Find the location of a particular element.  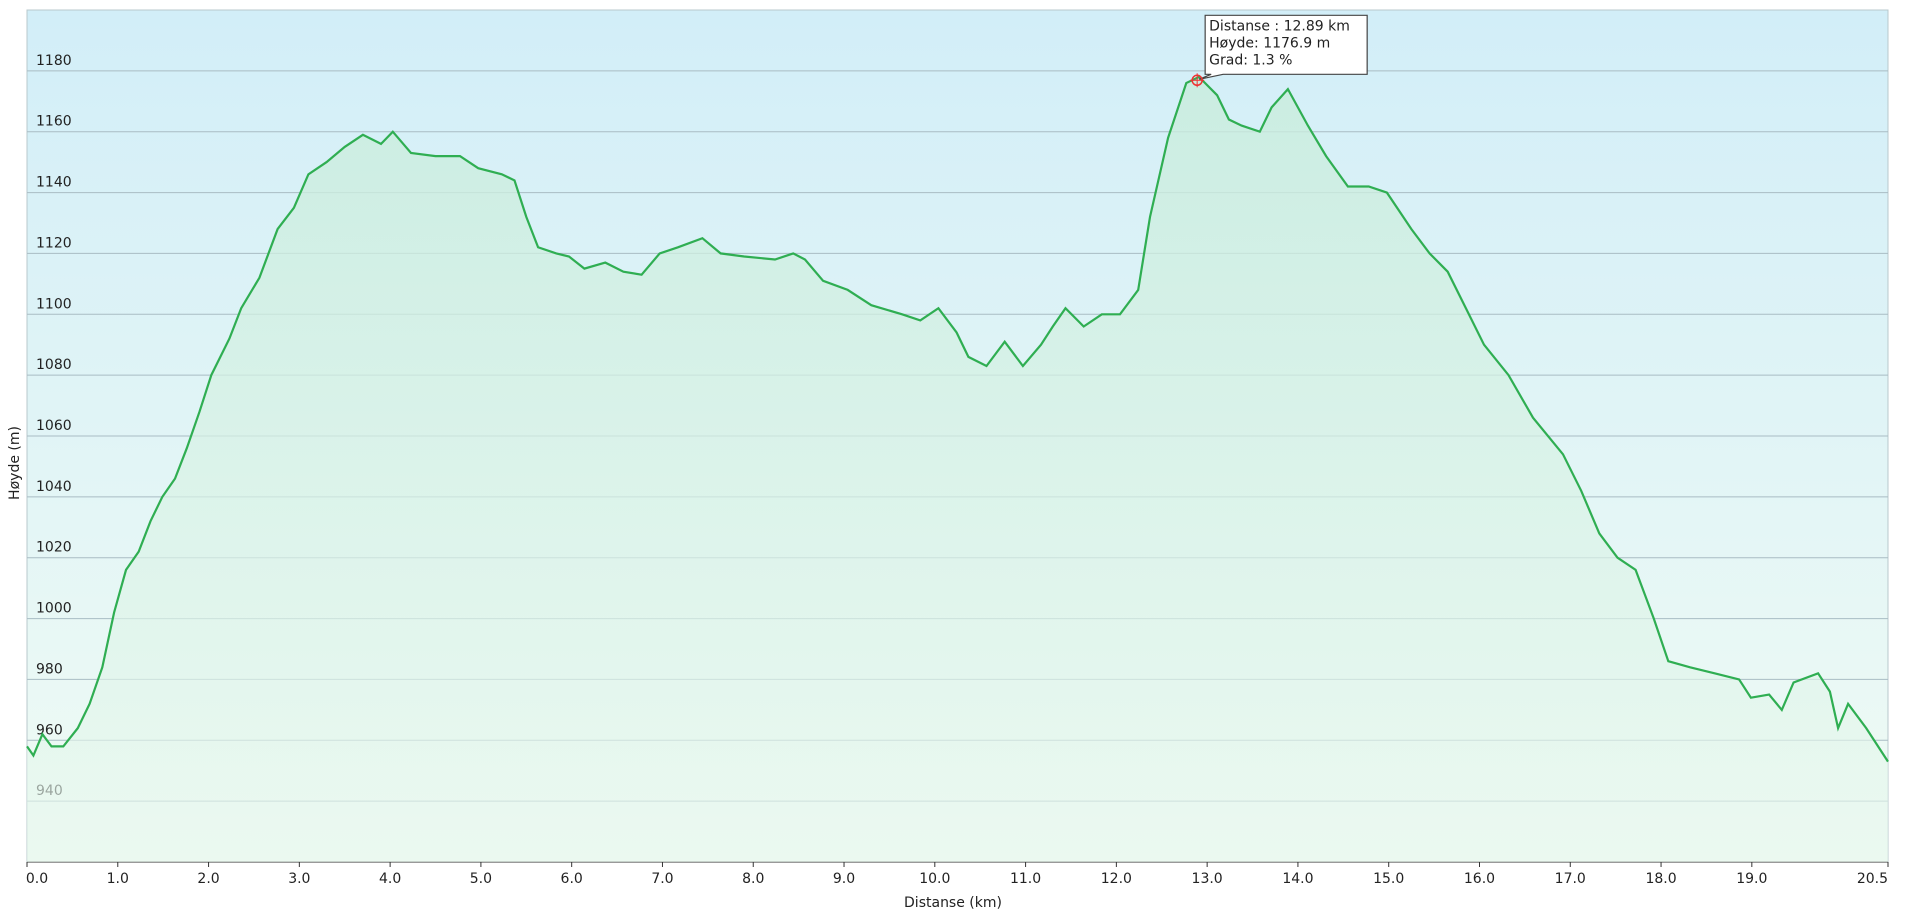

x-tick-label: 9.0 is located at coordinates (844, 879).